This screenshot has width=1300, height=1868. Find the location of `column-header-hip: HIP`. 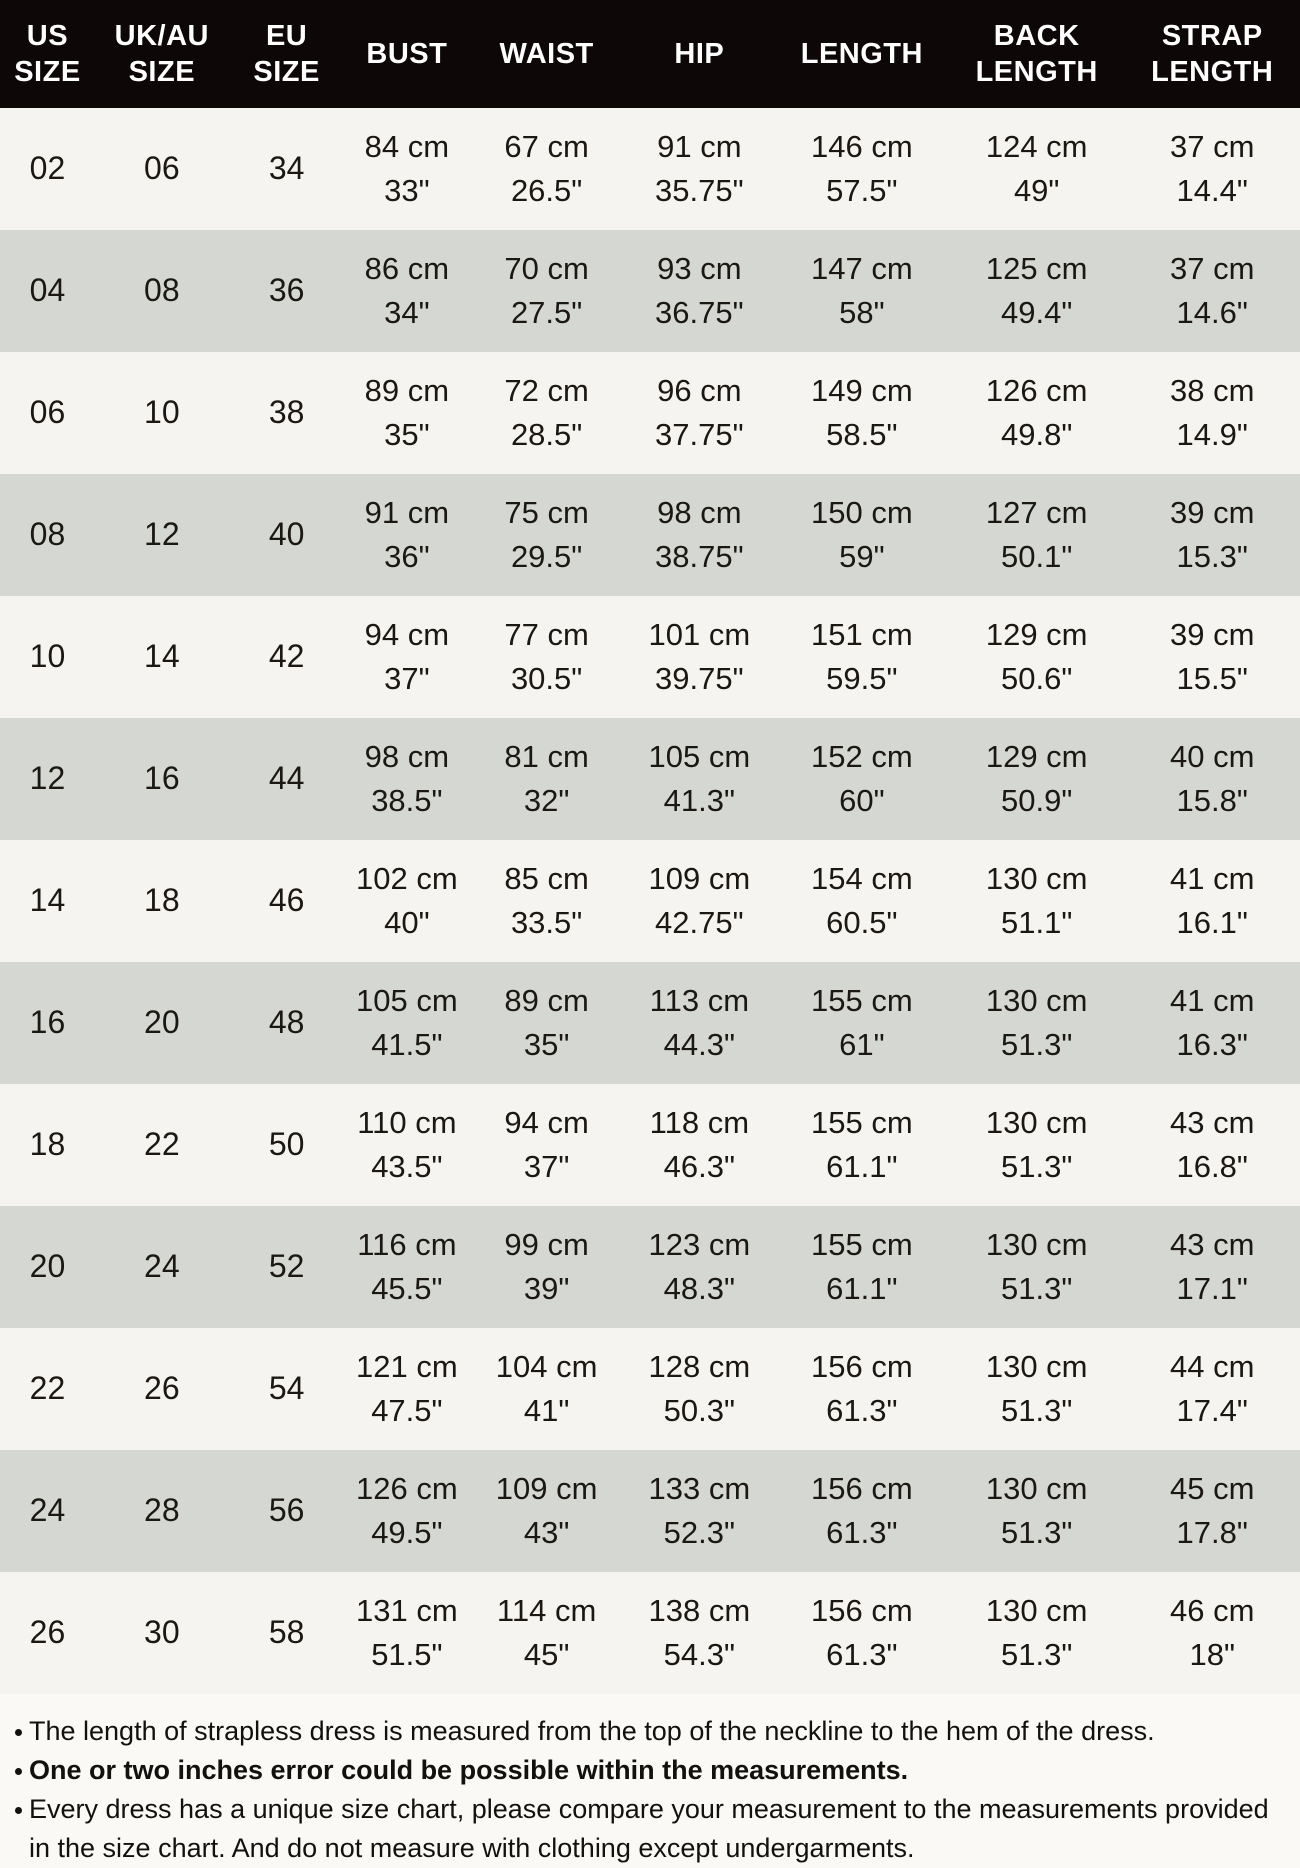

column-header-hip: HIP is located at coordinates (699, 54).